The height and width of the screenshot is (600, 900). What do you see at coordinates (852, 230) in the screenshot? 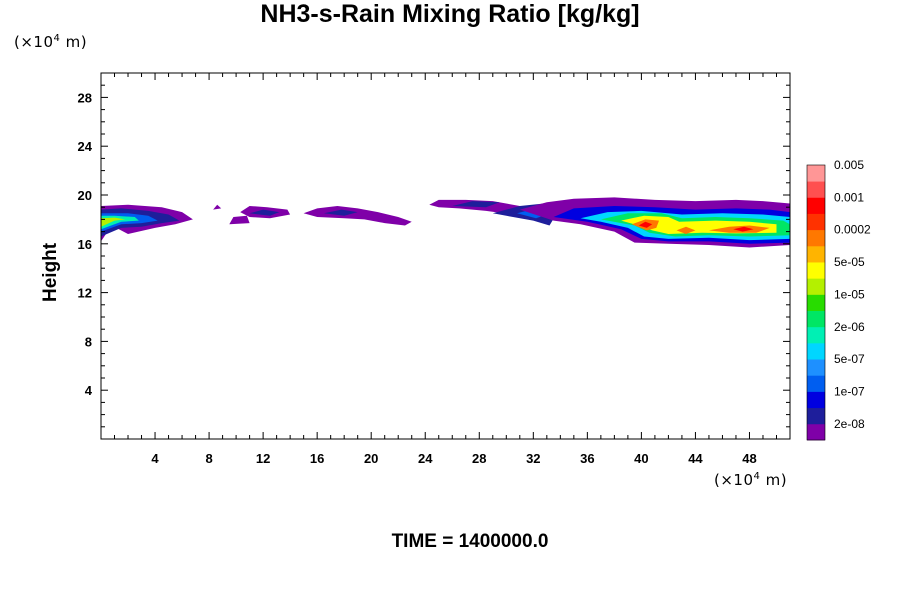
I see `colorbar-label: 0.0002` at bounding box center [852, 230].